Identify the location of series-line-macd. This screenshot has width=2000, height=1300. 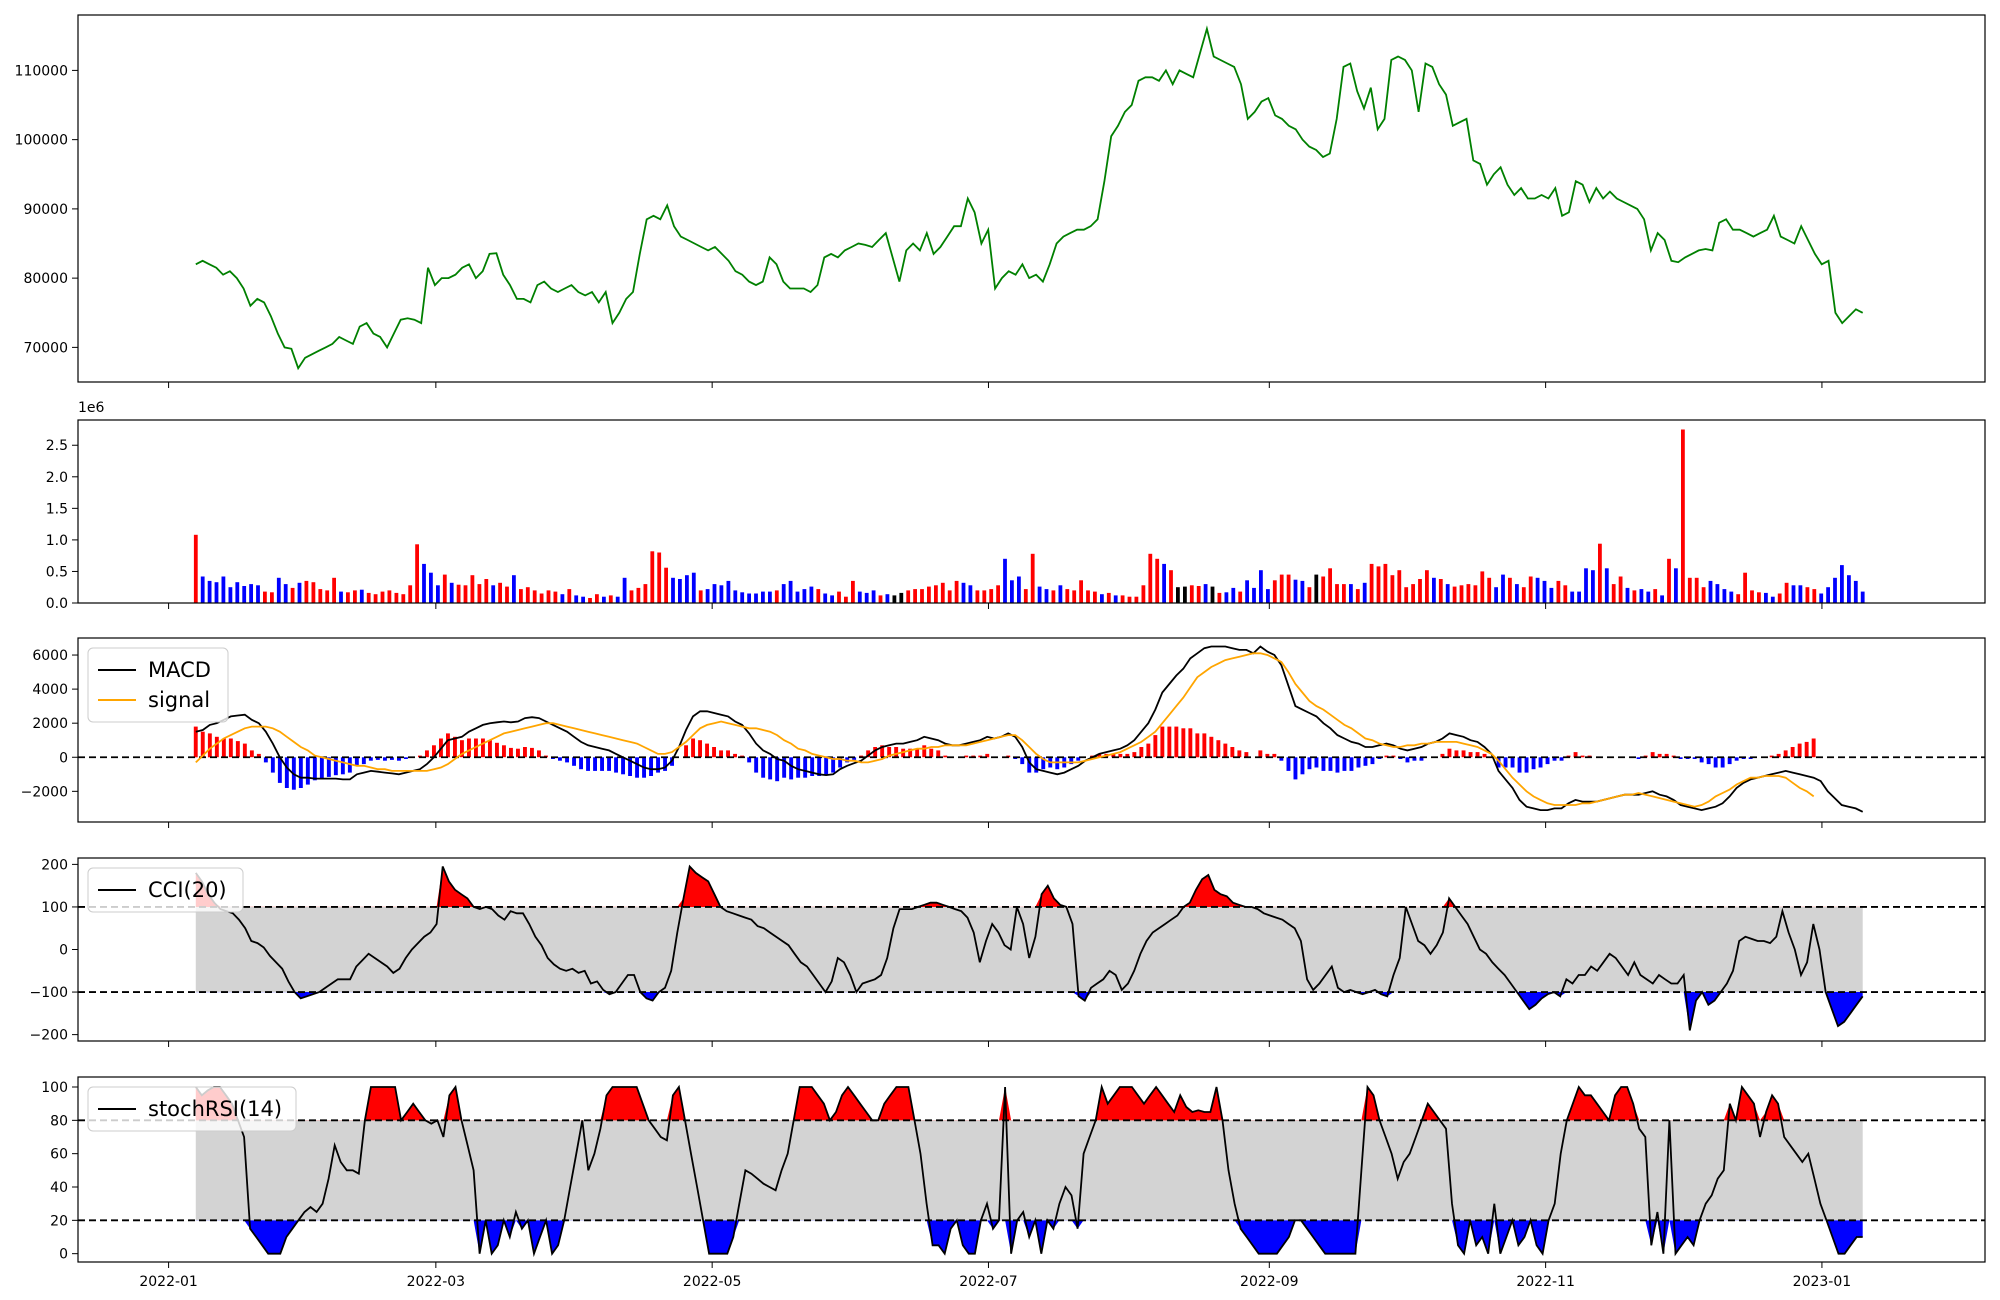
(1029, 729).